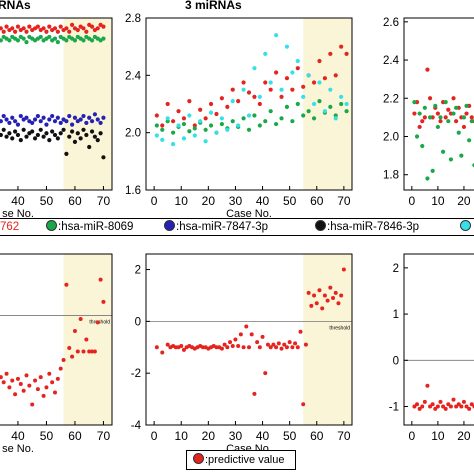 The height and width of the screenshot is (474, 474). Describe the element at coordinates (133, 19) in the screenshot. I see `top-middle-y-tick-label: 2.8` at that location.